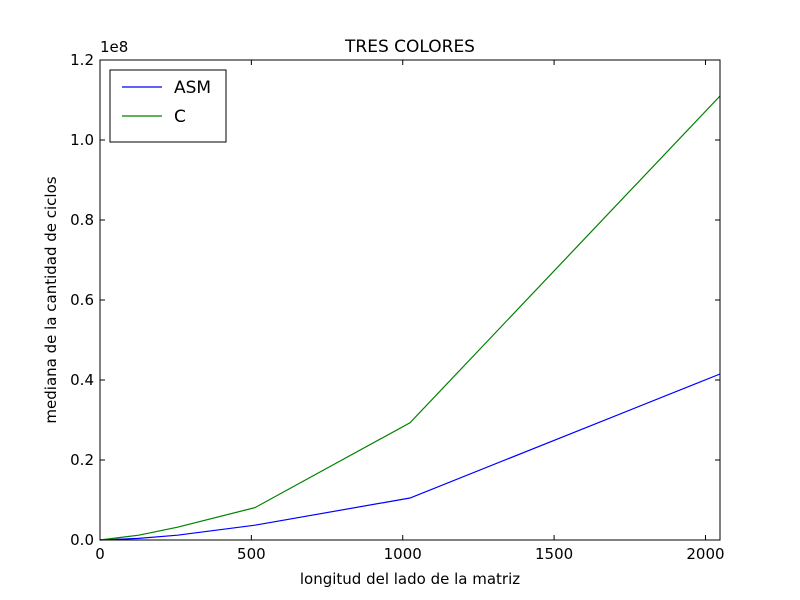 Image resolution: width=800 pixels, height=600 pixels. What do you see at coordinates (410, 579) in the screenshot?
I see `x-axis-label: longitud del lado de la matriz` at bounding box center [410, 579].